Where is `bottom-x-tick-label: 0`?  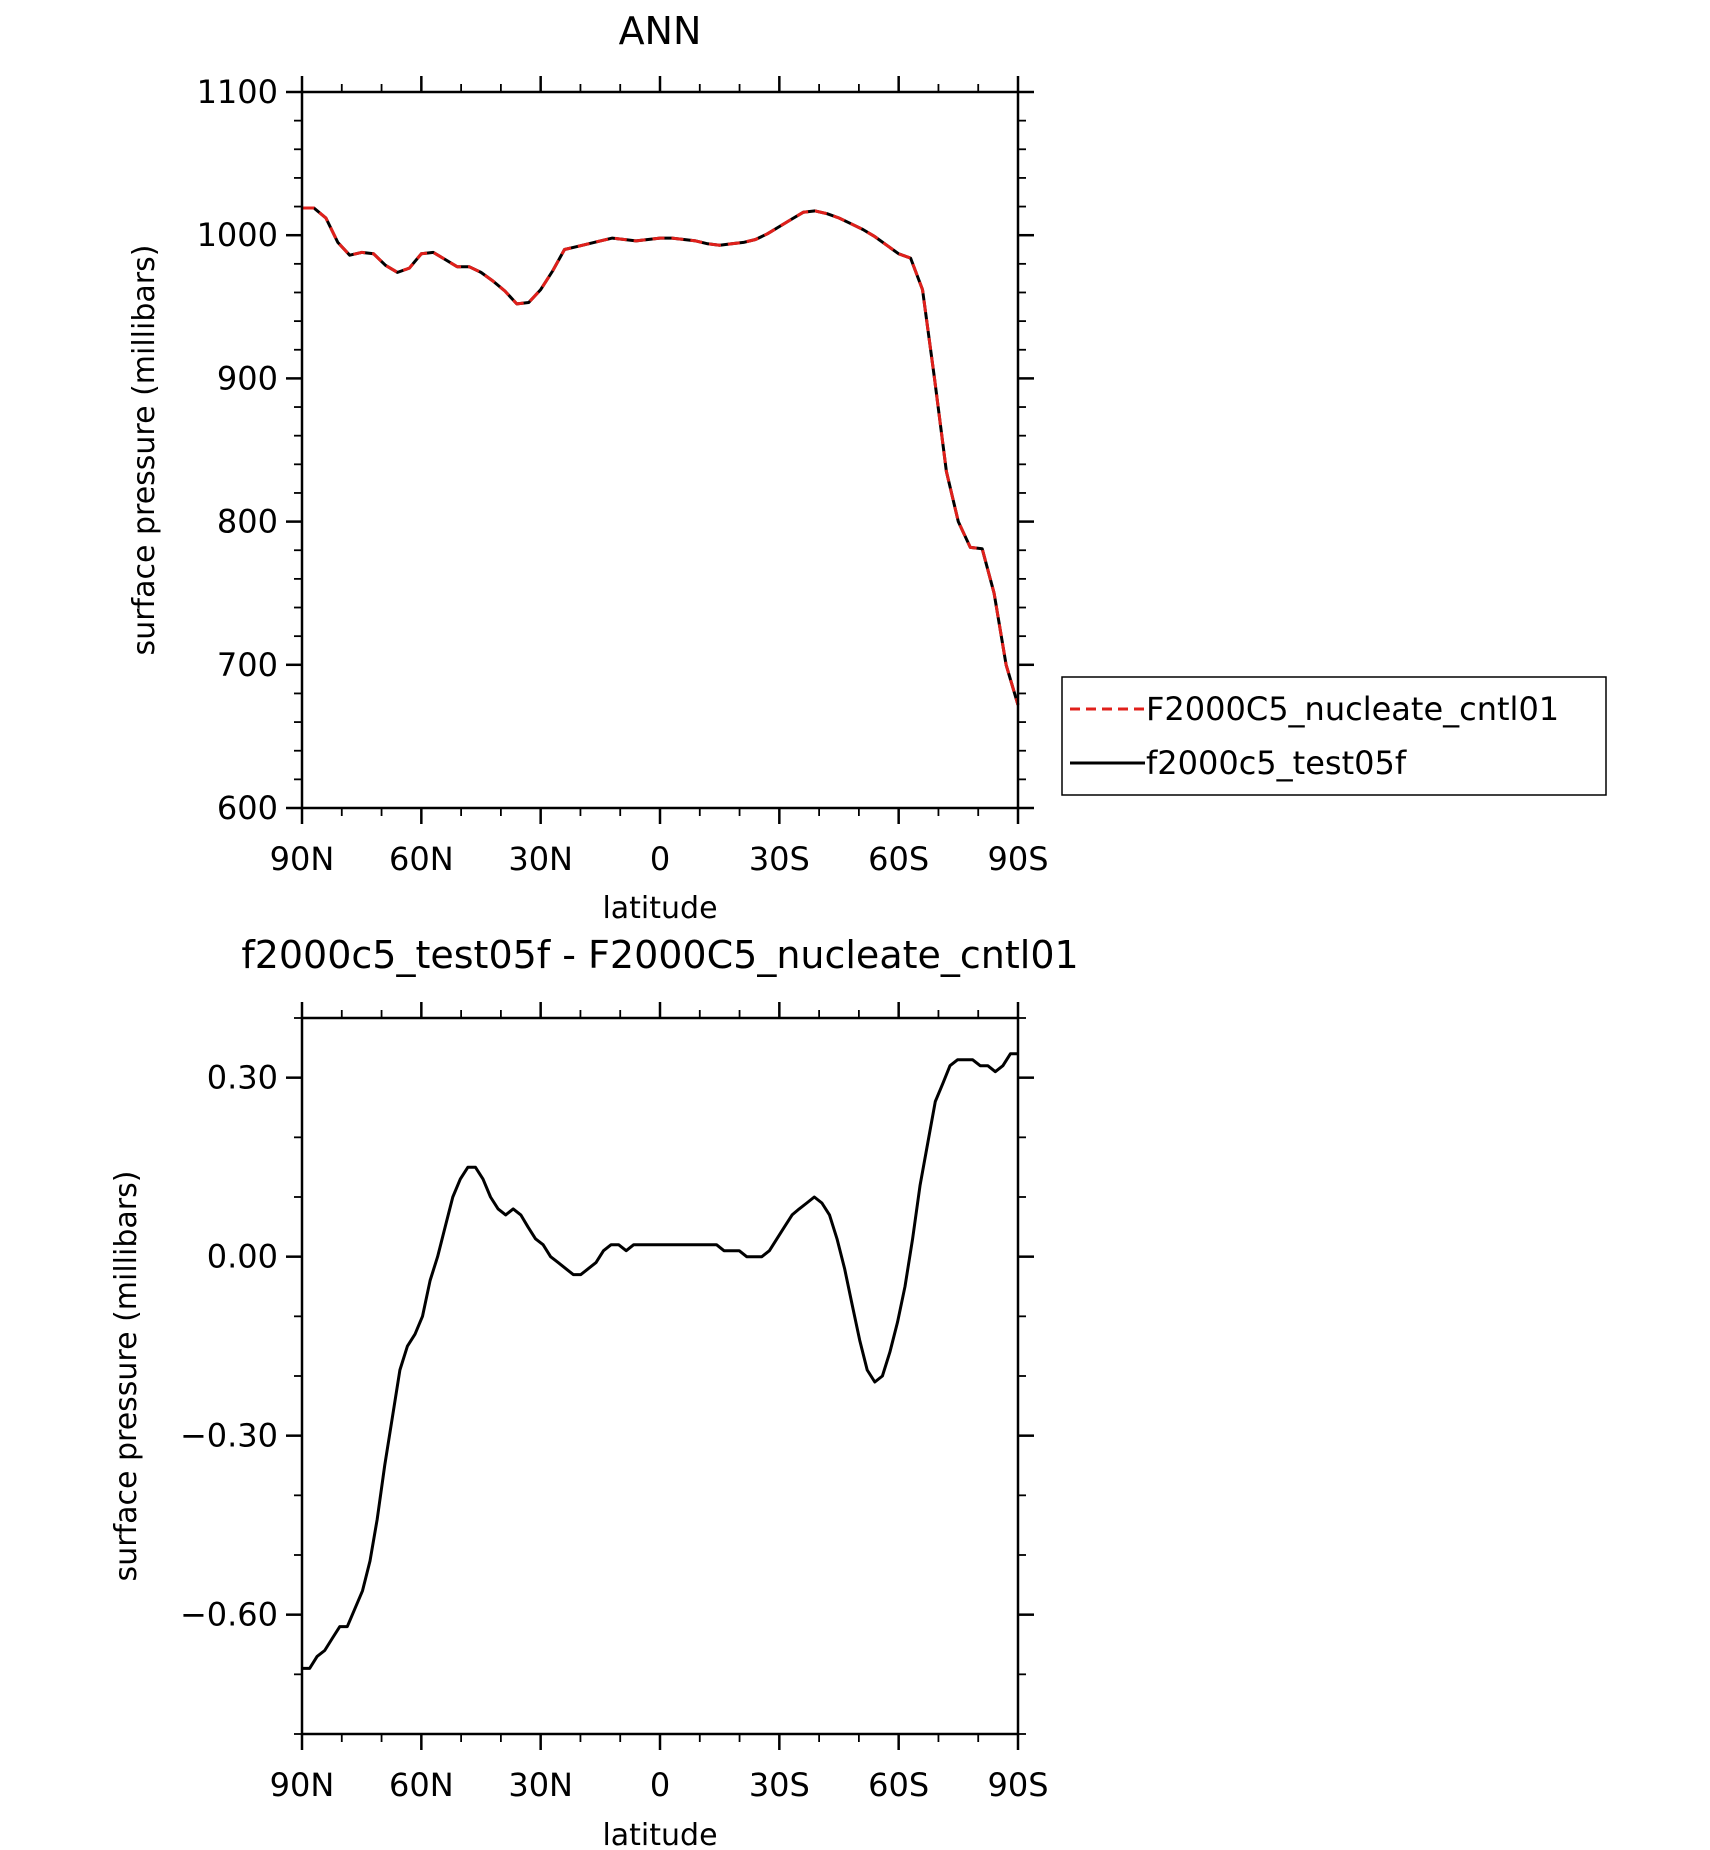 bottom-x-tick-label: 0 is located at coordinates (660, 1785).